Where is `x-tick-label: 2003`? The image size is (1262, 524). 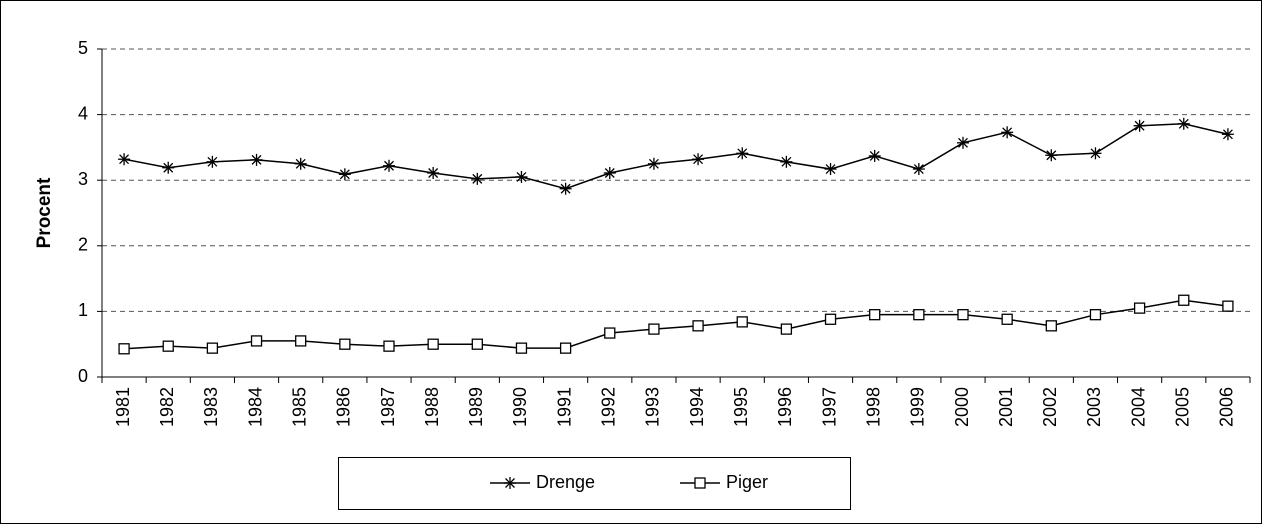 x-tick-label: 2003 is located at coordinates (1094, 407).